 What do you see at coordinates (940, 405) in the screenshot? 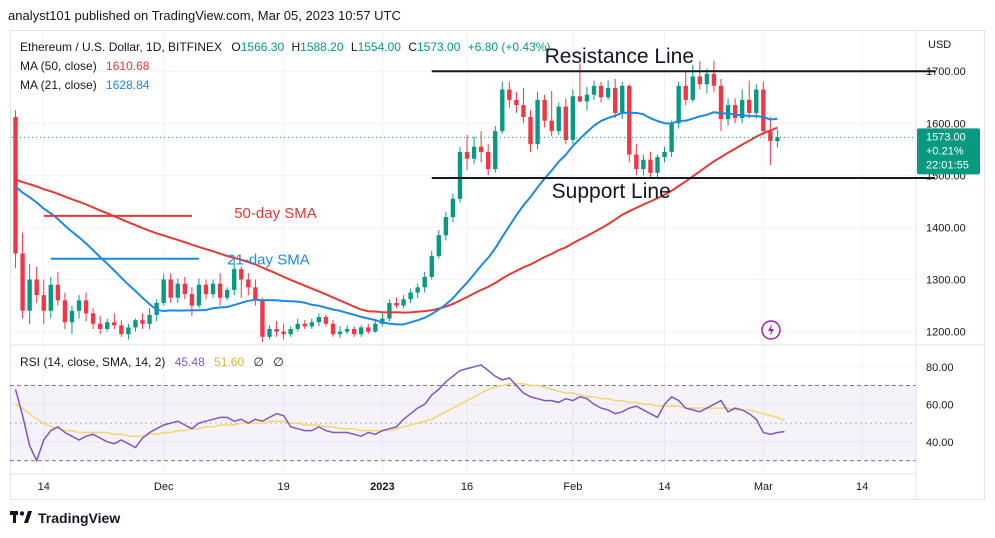
I see `rsi-tick-label: 60.00` at bounding box center [940, 405].